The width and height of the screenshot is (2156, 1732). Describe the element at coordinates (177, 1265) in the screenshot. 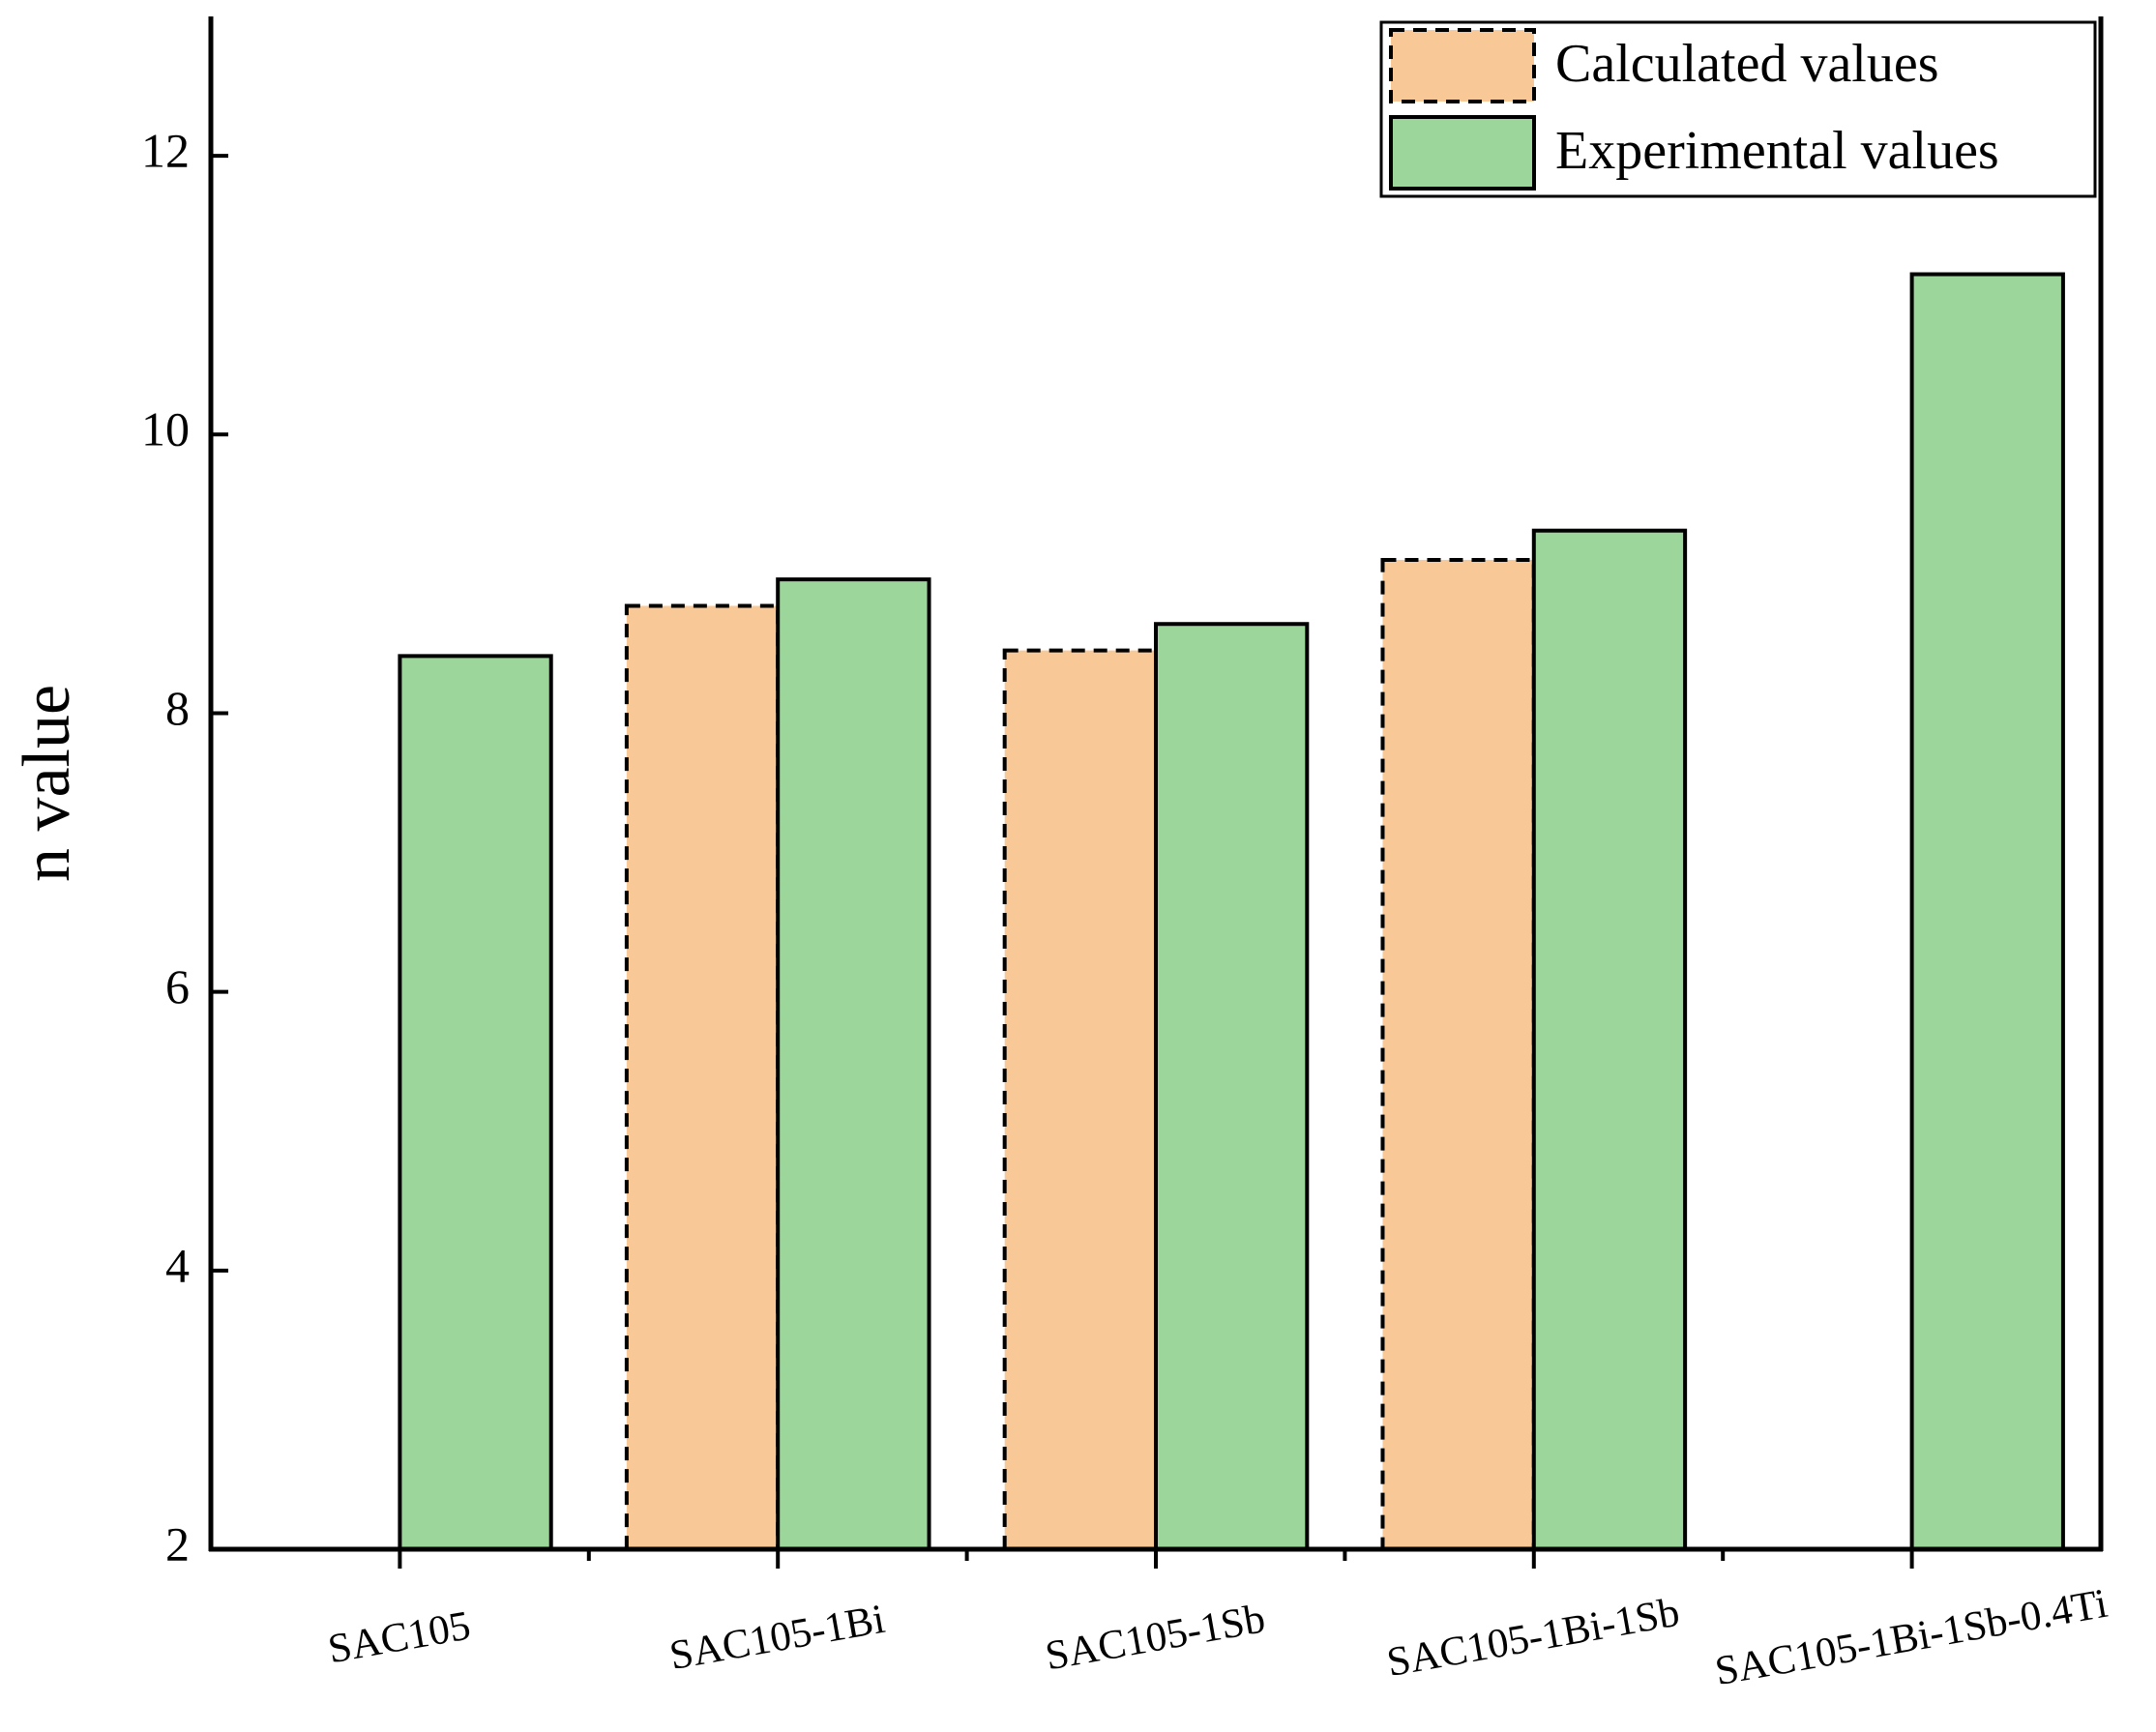

I see `y-tick-label: 4` at that location.